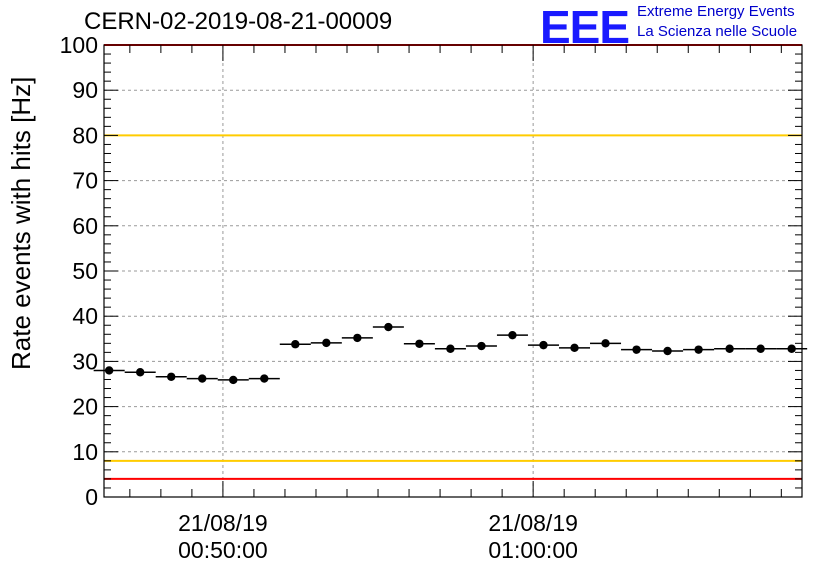 This screenshot has height=572, width=836. Describe the element at coordinates (717, 31) in the screenshot. I see `logo-subtitle-line2: La Scienza nelle Scuole` at that location.